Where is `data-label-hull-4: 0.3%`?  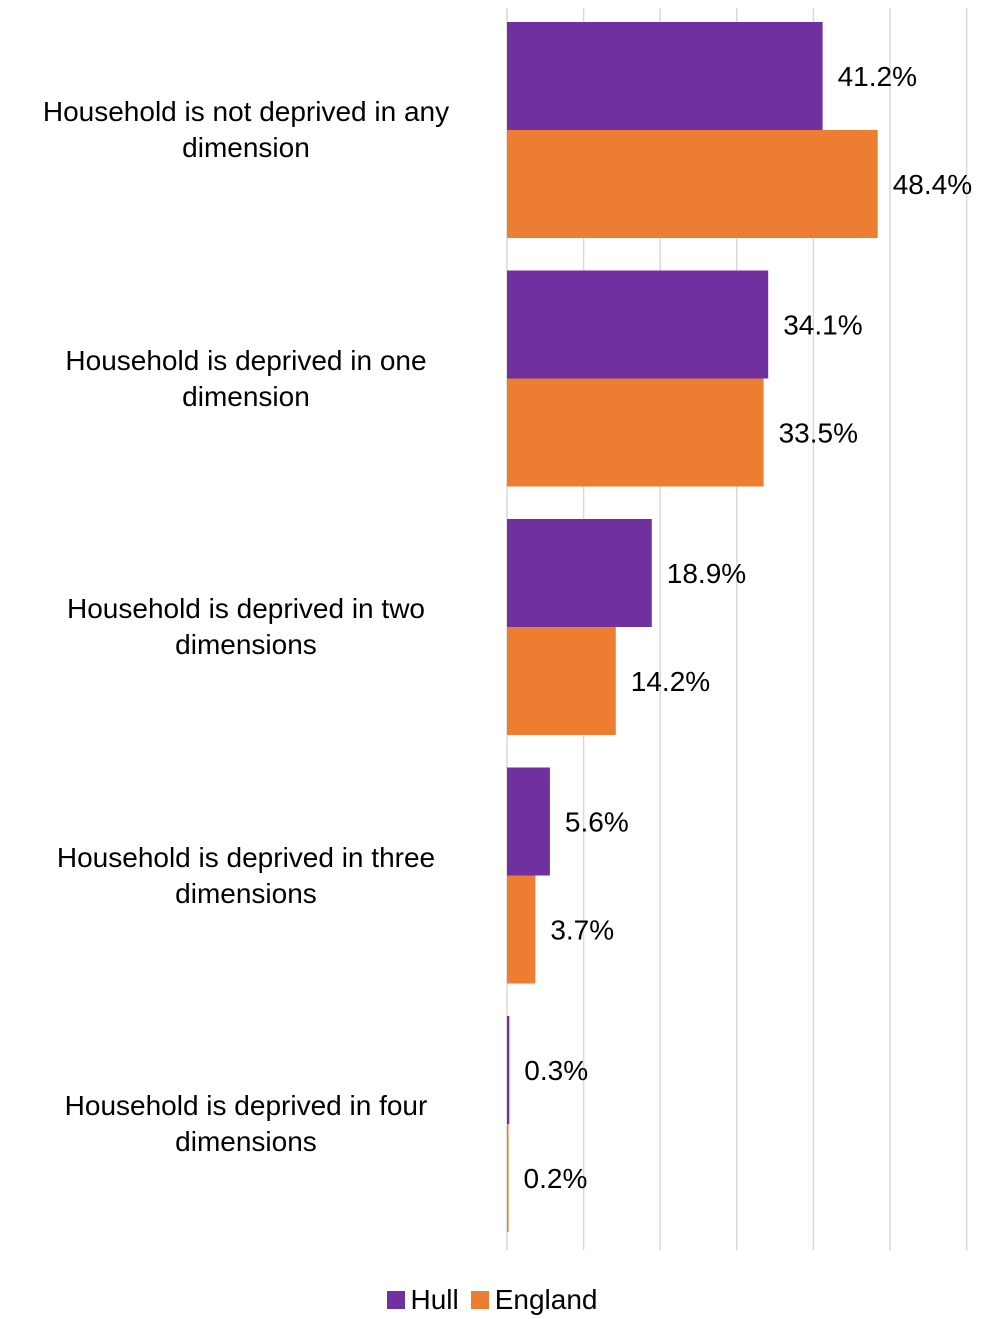 data-label-hull-4: 0.3% is located at coordinates (556, 1070).